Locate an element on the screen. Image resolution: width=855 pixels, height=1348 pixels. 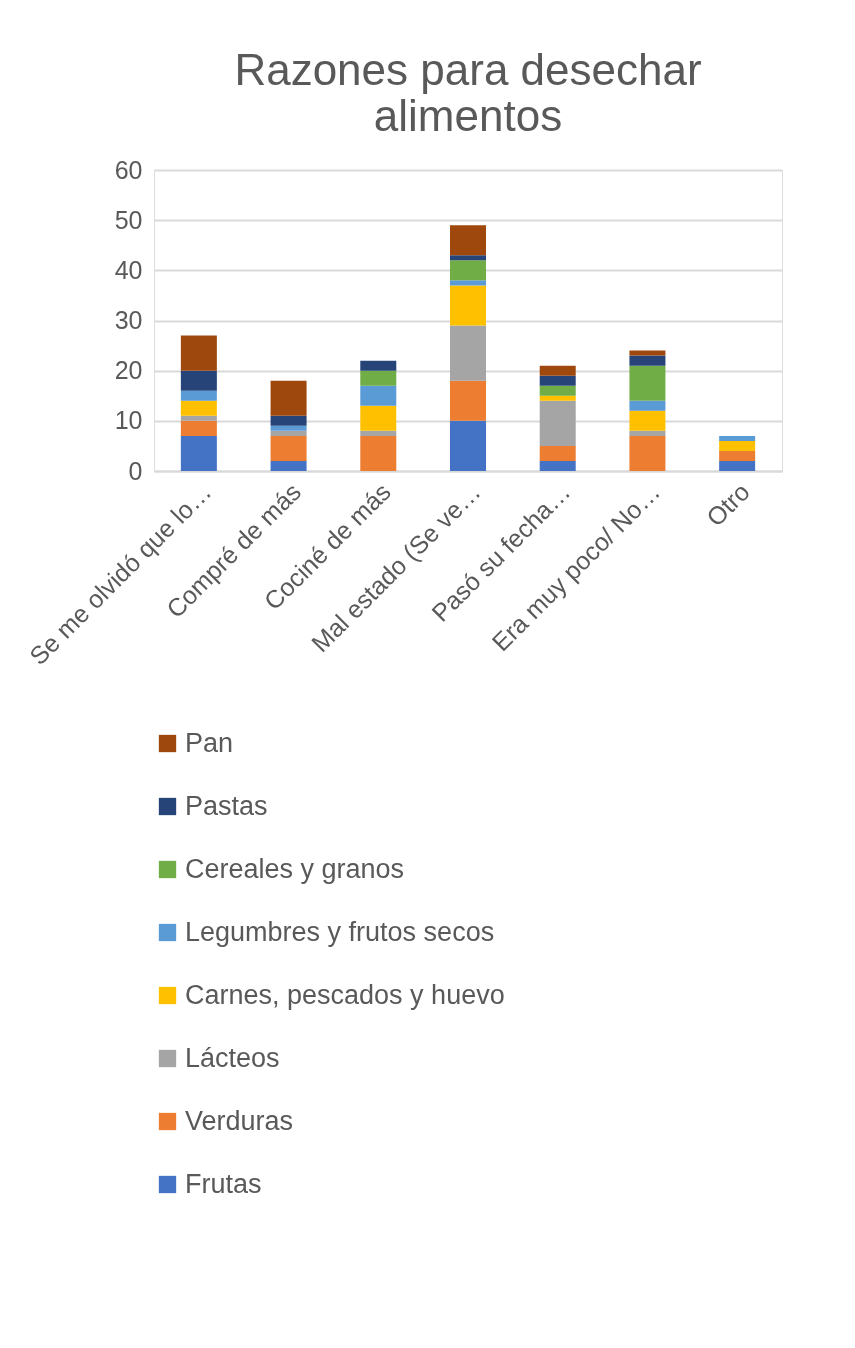
y-tick-label: 10 is located at coordinates (128, 420).